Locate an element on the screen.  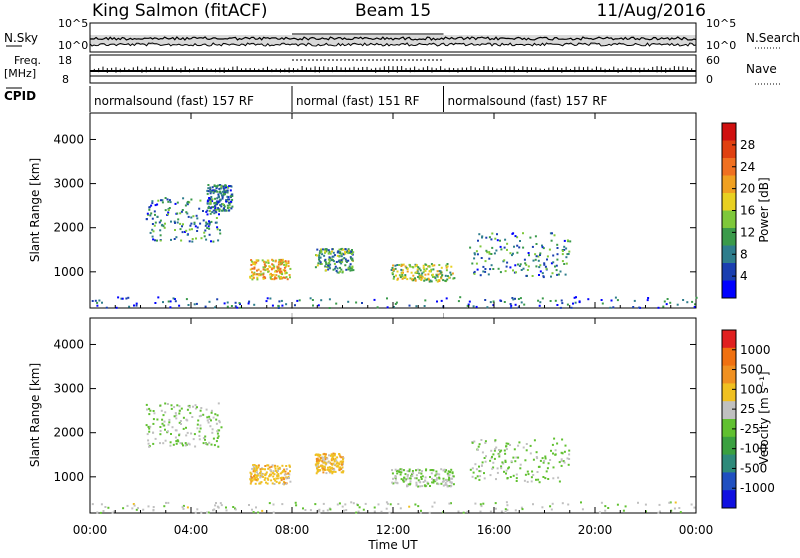
freq-label-line2: [MHz] is located at coordinates (20, 73).